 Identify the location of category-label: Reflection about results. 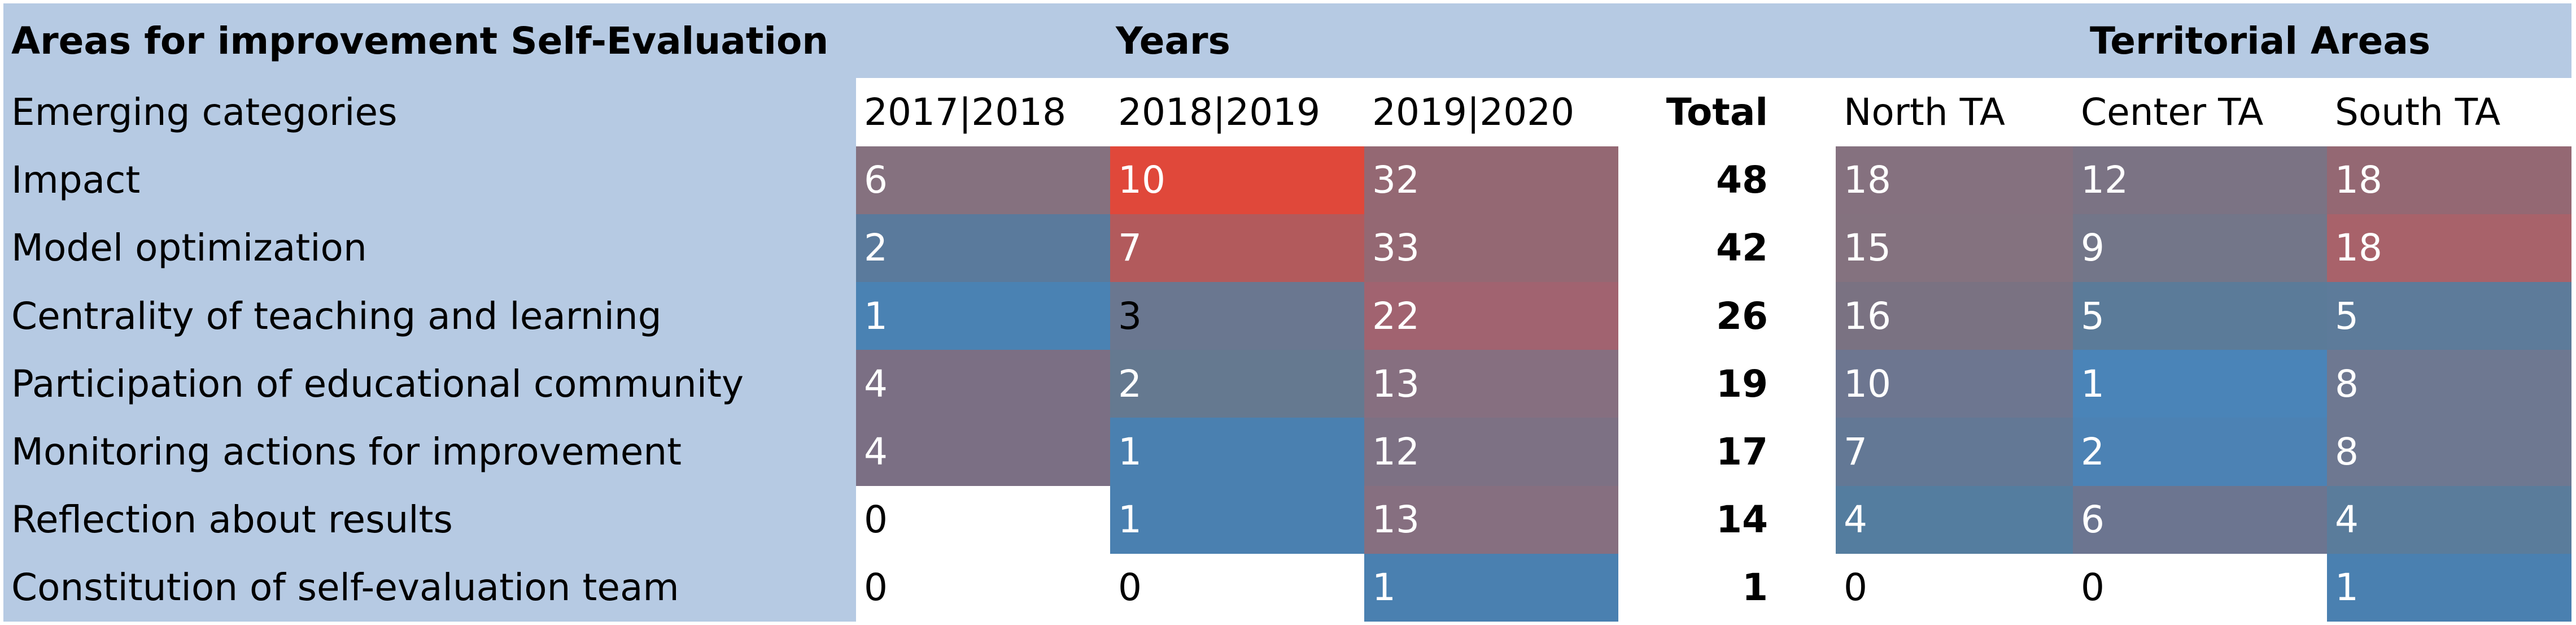
(430, 520).